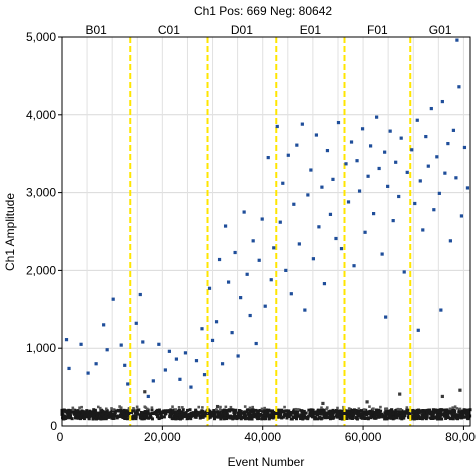 The height and width of the screenshot is (473, 476). I want to click on well-label: D01, so click(242, 30).